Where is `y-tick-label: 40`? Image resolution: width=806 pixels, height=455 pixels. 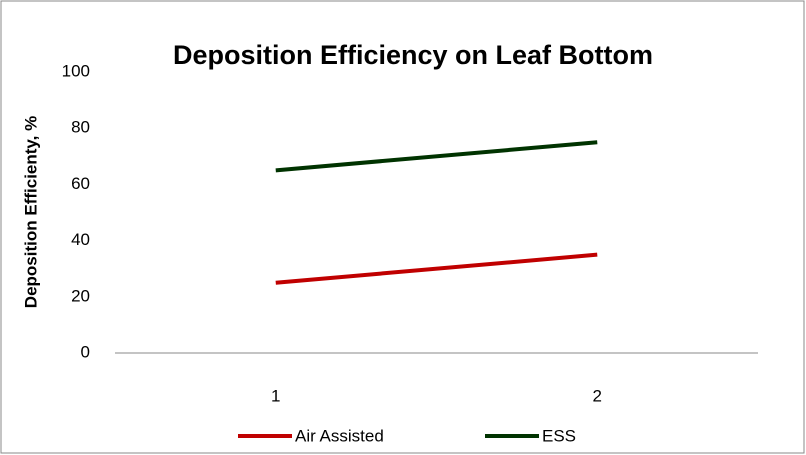
y-tick-label: 40 is located at coordinates (80, 239).